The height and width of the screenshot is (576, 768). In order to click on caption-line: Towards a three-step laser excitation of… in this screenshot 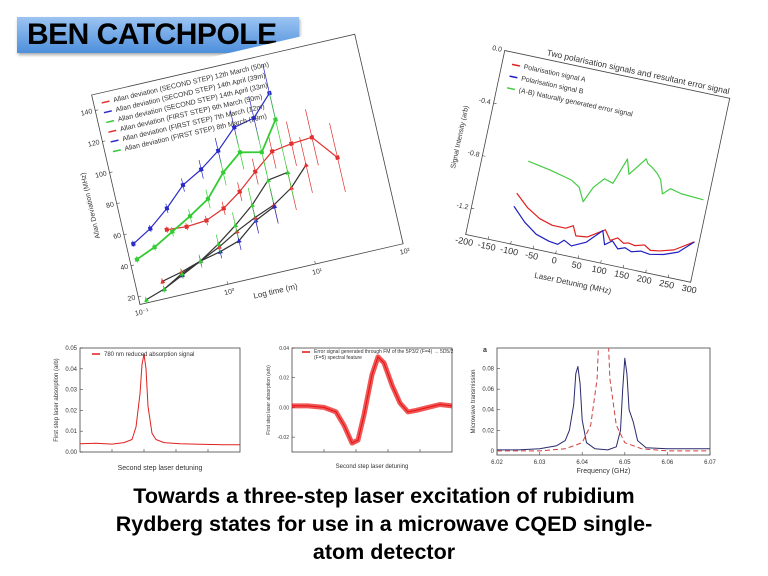, I will do `click(384, 496)`.